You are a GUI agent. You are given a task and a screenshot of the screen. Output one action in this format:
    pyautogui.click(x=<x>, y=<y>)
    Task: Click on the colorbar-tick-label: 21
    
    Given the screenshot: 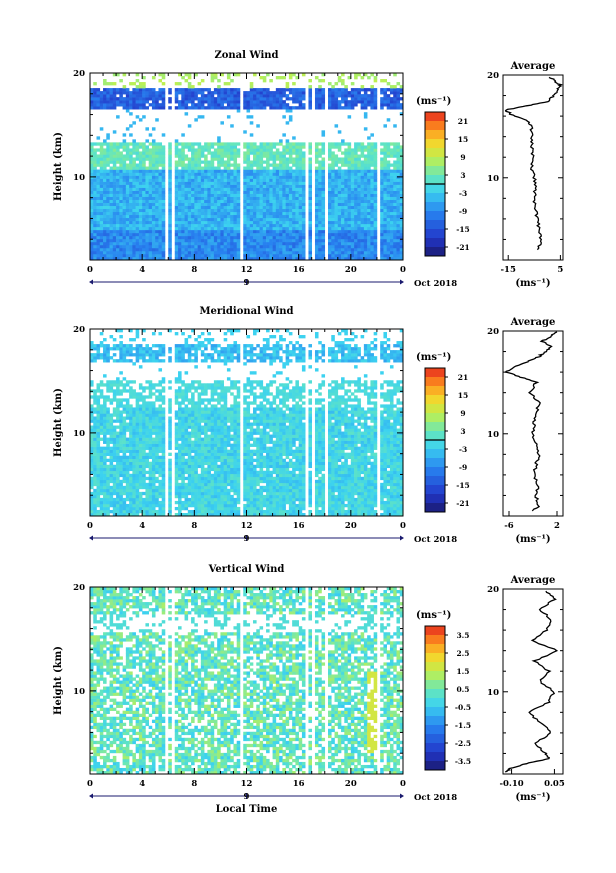 What is the action you would take?
    pyautogui.click(x=463, y=121)
    